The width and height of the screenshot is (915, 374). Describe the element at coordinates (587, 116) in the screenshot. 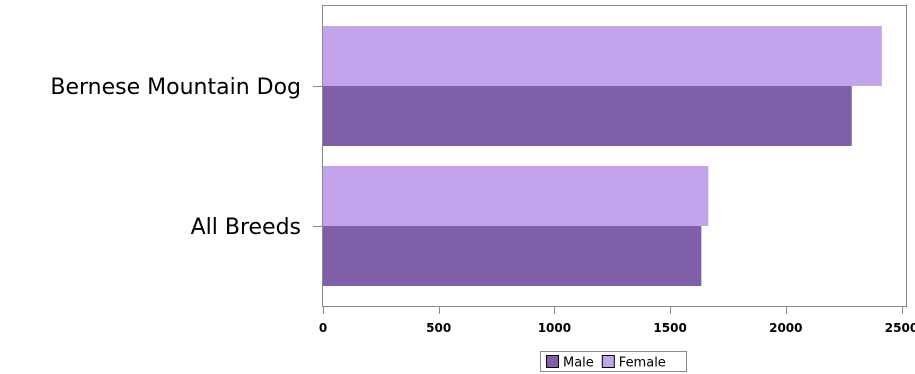

I see `bar-male-bernese-mountain-dog` at that location.